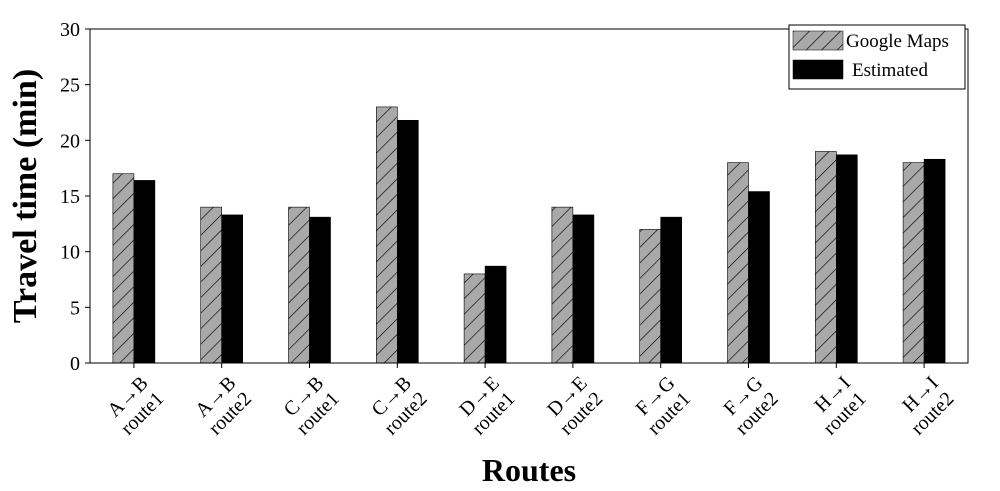  I want to click on y-tick-label: 30, so click(70, 30).